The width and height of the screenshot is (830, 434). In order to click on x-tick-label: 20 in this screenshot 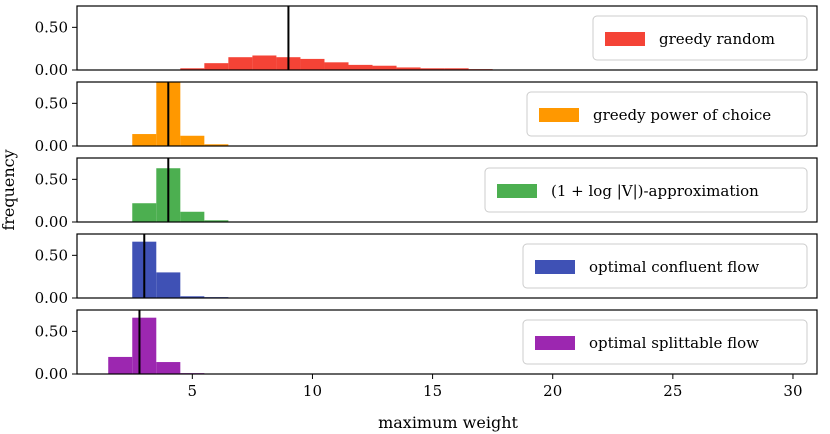, I will do `click(552, 391)`.